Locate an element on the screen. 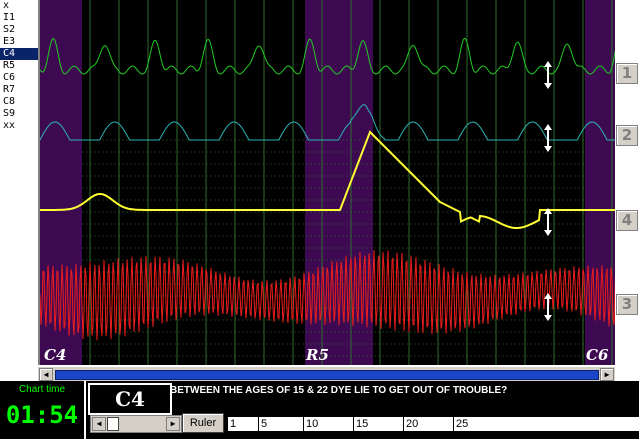 The width and height of the screenshot is (639, 439). ruler-tick: 20 is located at coordinates (410, 424).